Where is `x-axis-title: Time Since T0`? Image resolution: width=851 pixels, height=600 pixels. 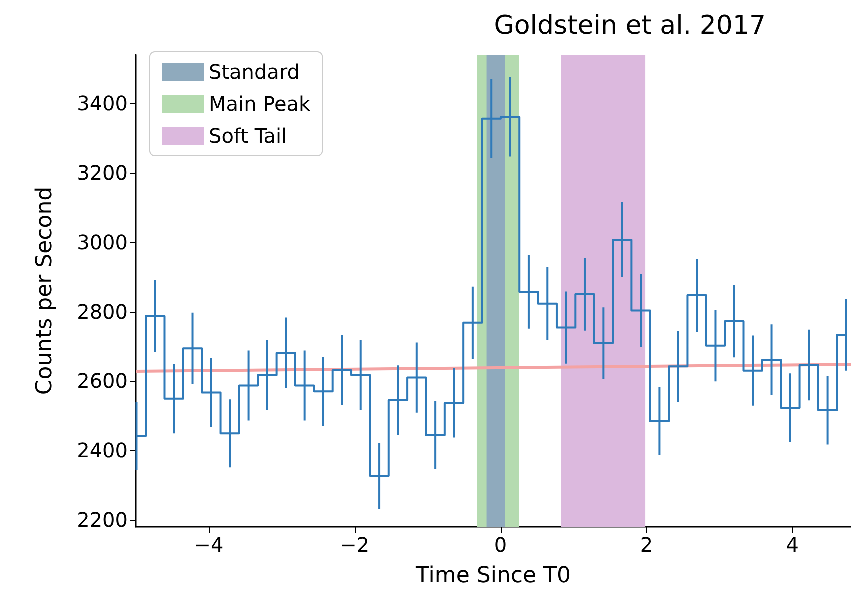 x-axis-title: Time Since T0 is located at coordinates (493, 576).